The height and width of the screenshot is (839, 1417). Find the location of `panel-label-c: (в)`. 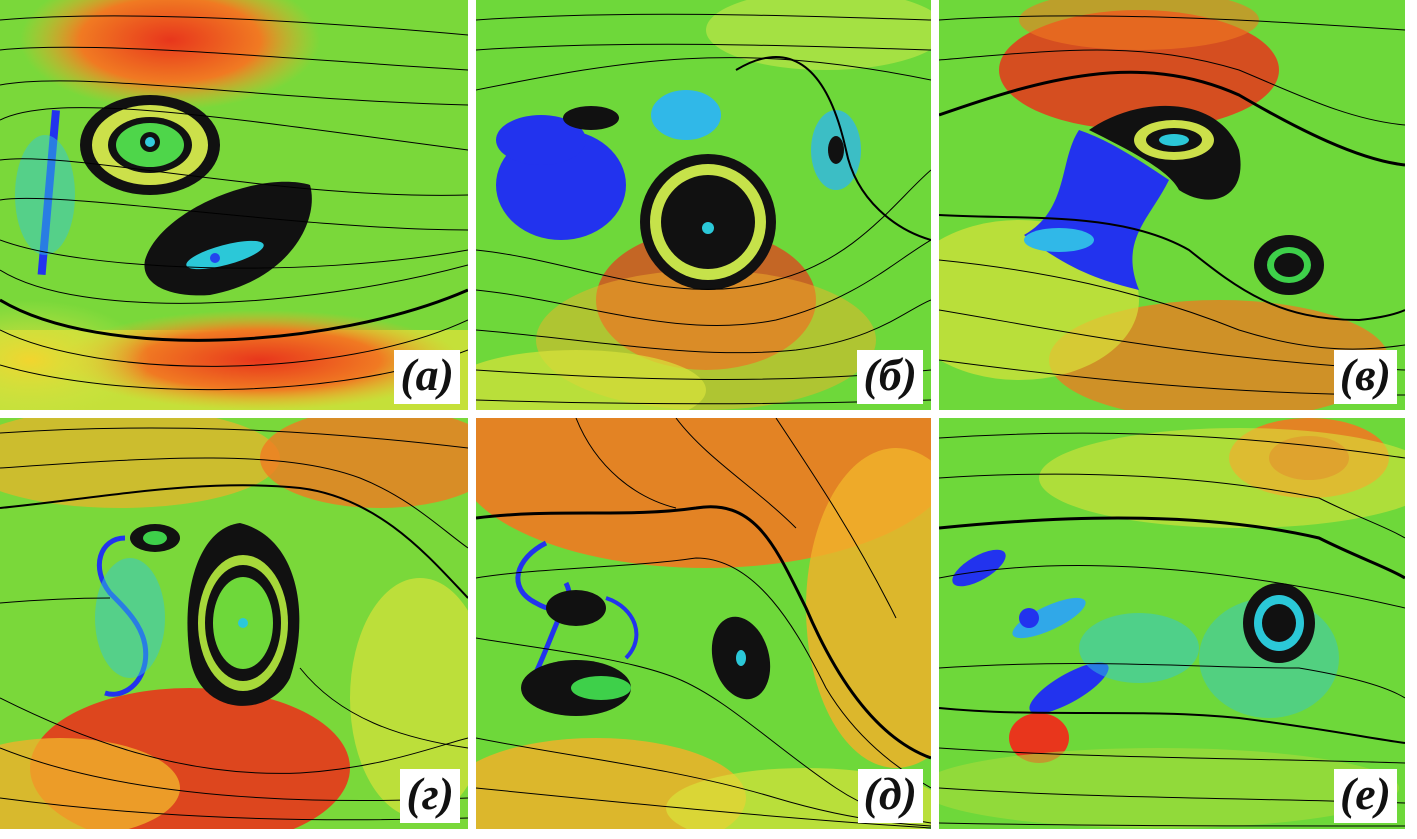

panel-label-c: (в) is located at coordinates (1365, 377).